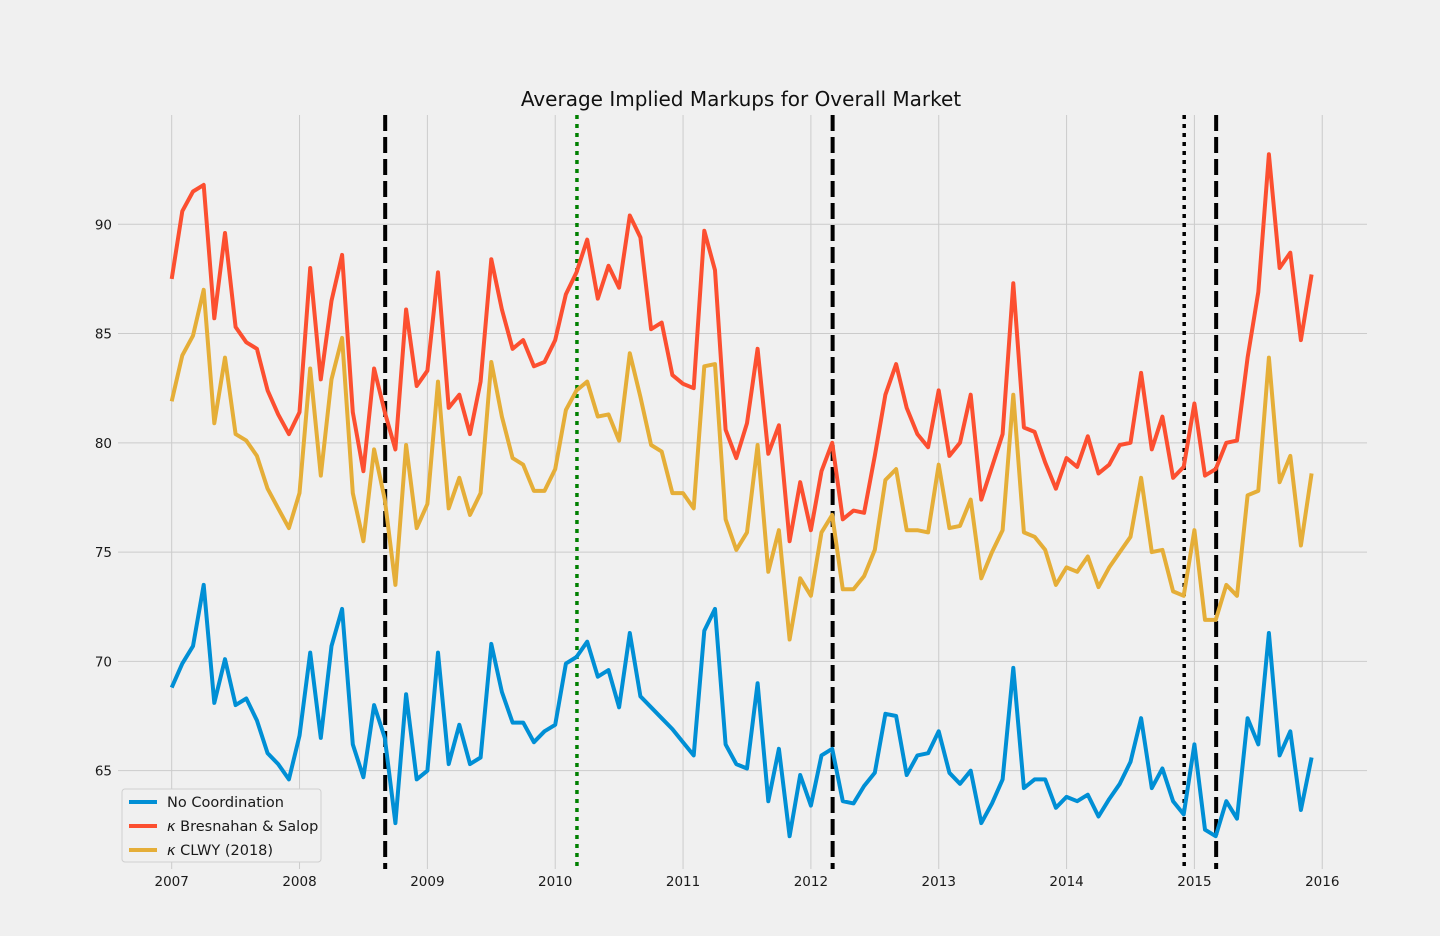 The image size is (1440, 936). What do you see at coordinates (811, 882) in the screenshot?
I see `x-tick-label: 2012` at bounding box center [811, 882].